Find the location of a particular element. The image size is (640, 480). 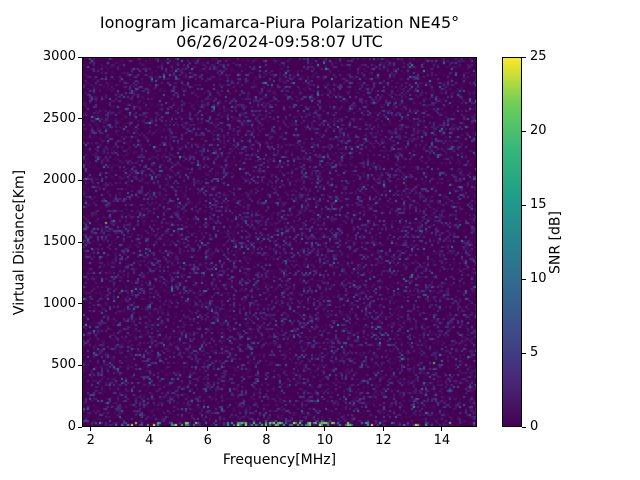

y-tick-label: 500 is located at coordinates (63, 365).